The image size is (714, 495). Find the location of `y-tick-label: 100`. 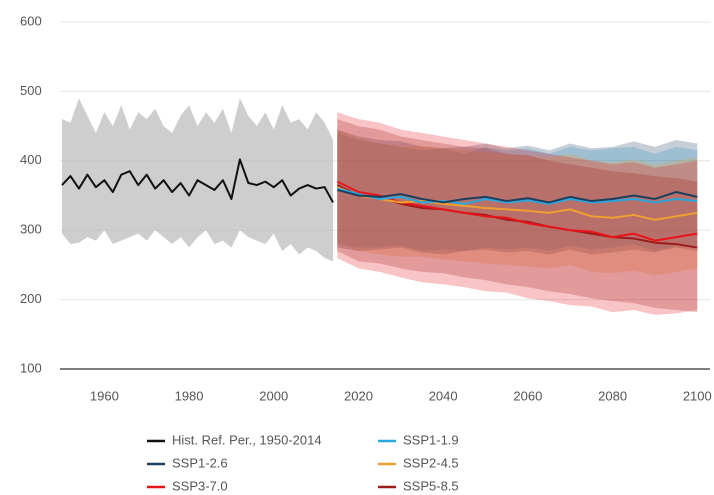

y-tick-label: 100 is located at coordinates (31, 367).